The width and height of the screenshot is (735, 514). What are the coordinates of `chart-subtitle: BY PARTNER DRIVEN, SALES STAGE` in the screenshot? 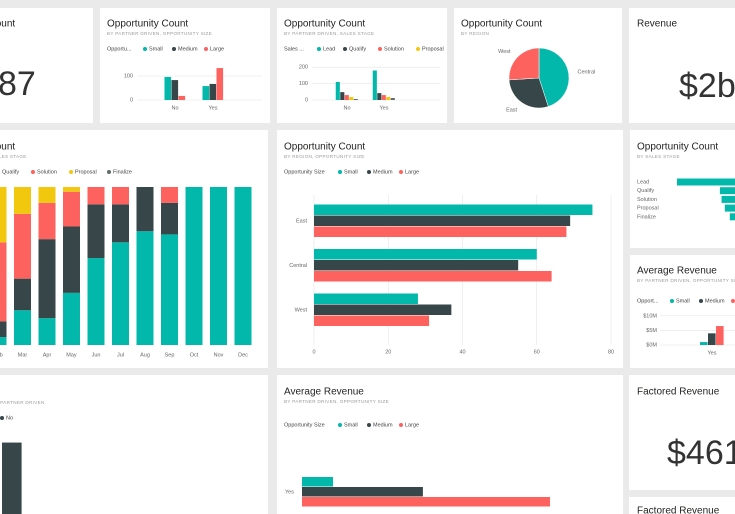 It's located at (329, 33).